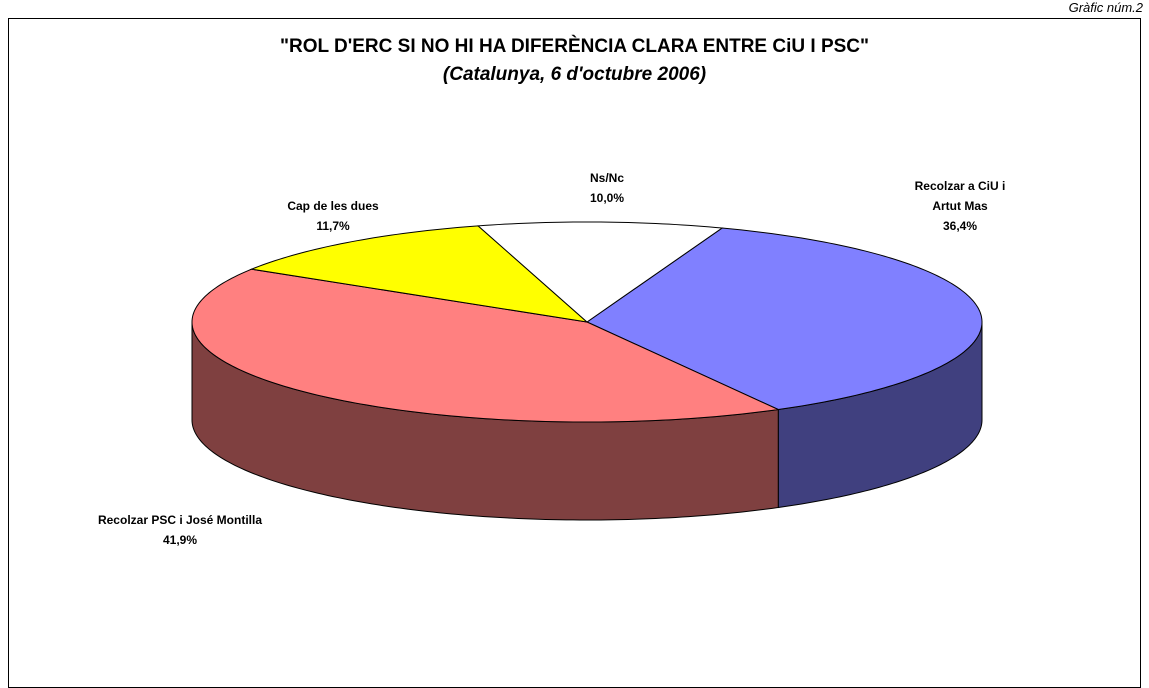 The height and width of the screenshot is (688, 1149). What do you see at coordinates (333, 206) in the screenshot?
I see `category-label: Cap de les dues` at bounding box center [333, 206].